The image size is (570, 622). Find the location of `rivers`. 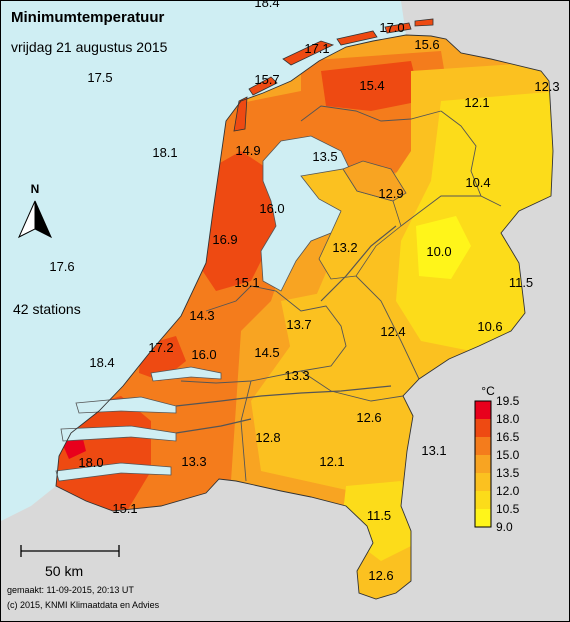

rivers is located at coordinates (286, 329).